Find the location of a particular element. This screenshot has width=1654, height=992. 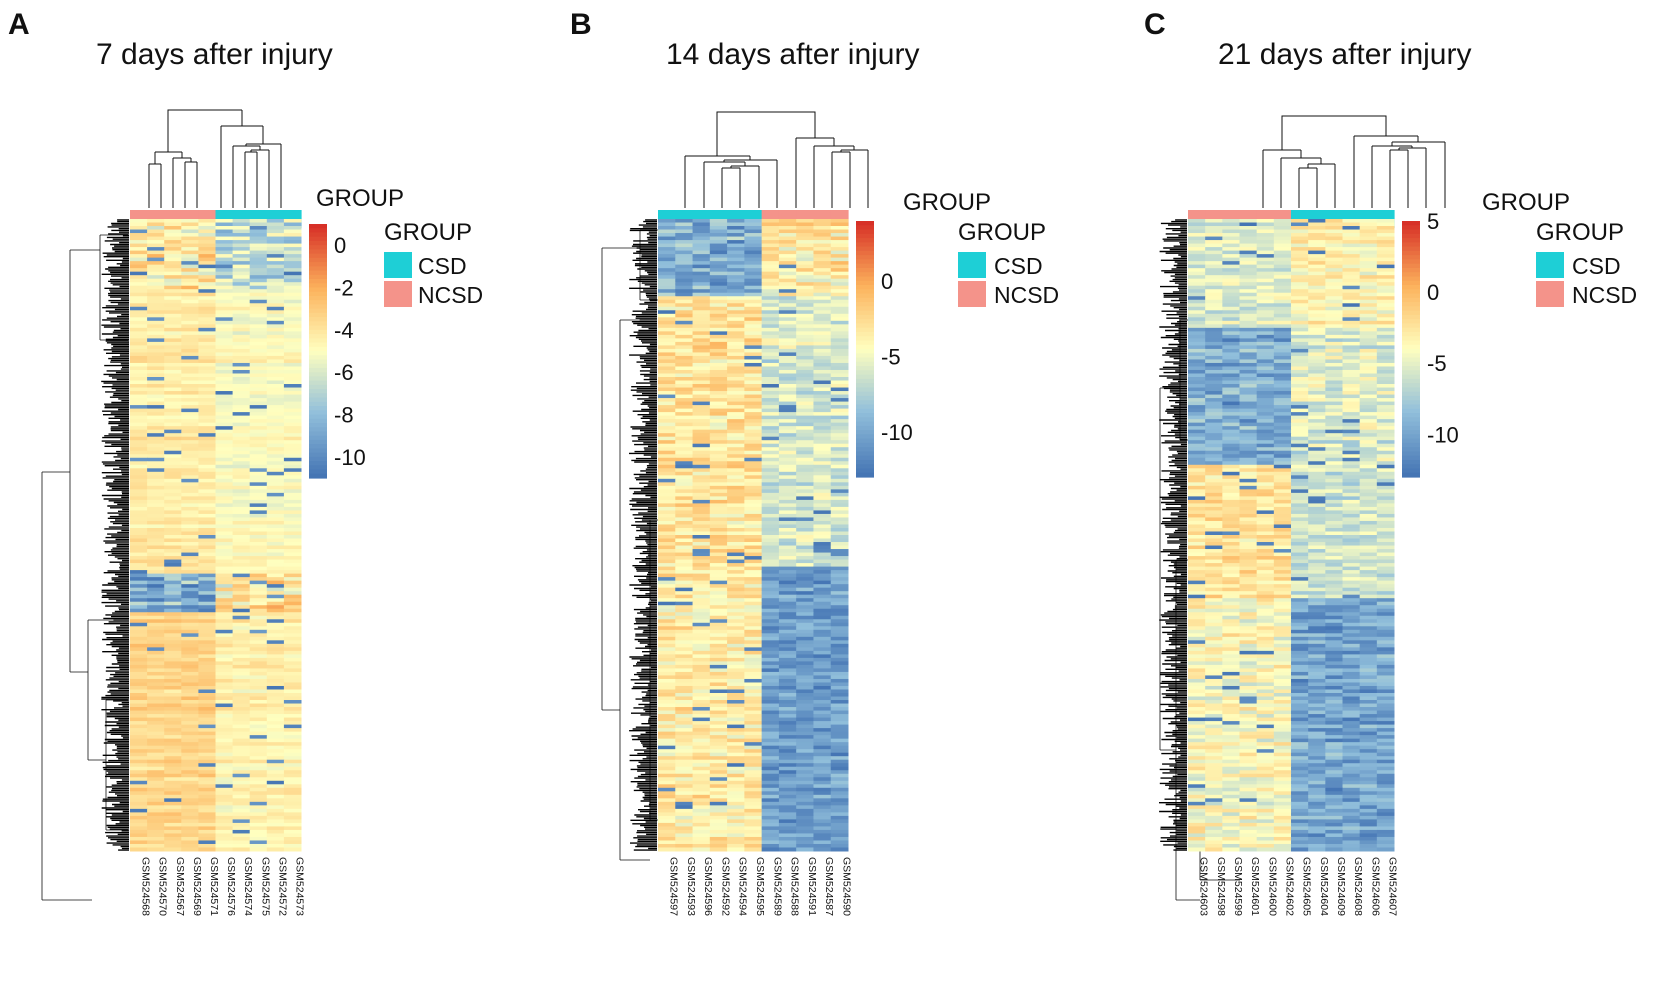

sample-label: GSM524576 is located at coordinates (231, 886).